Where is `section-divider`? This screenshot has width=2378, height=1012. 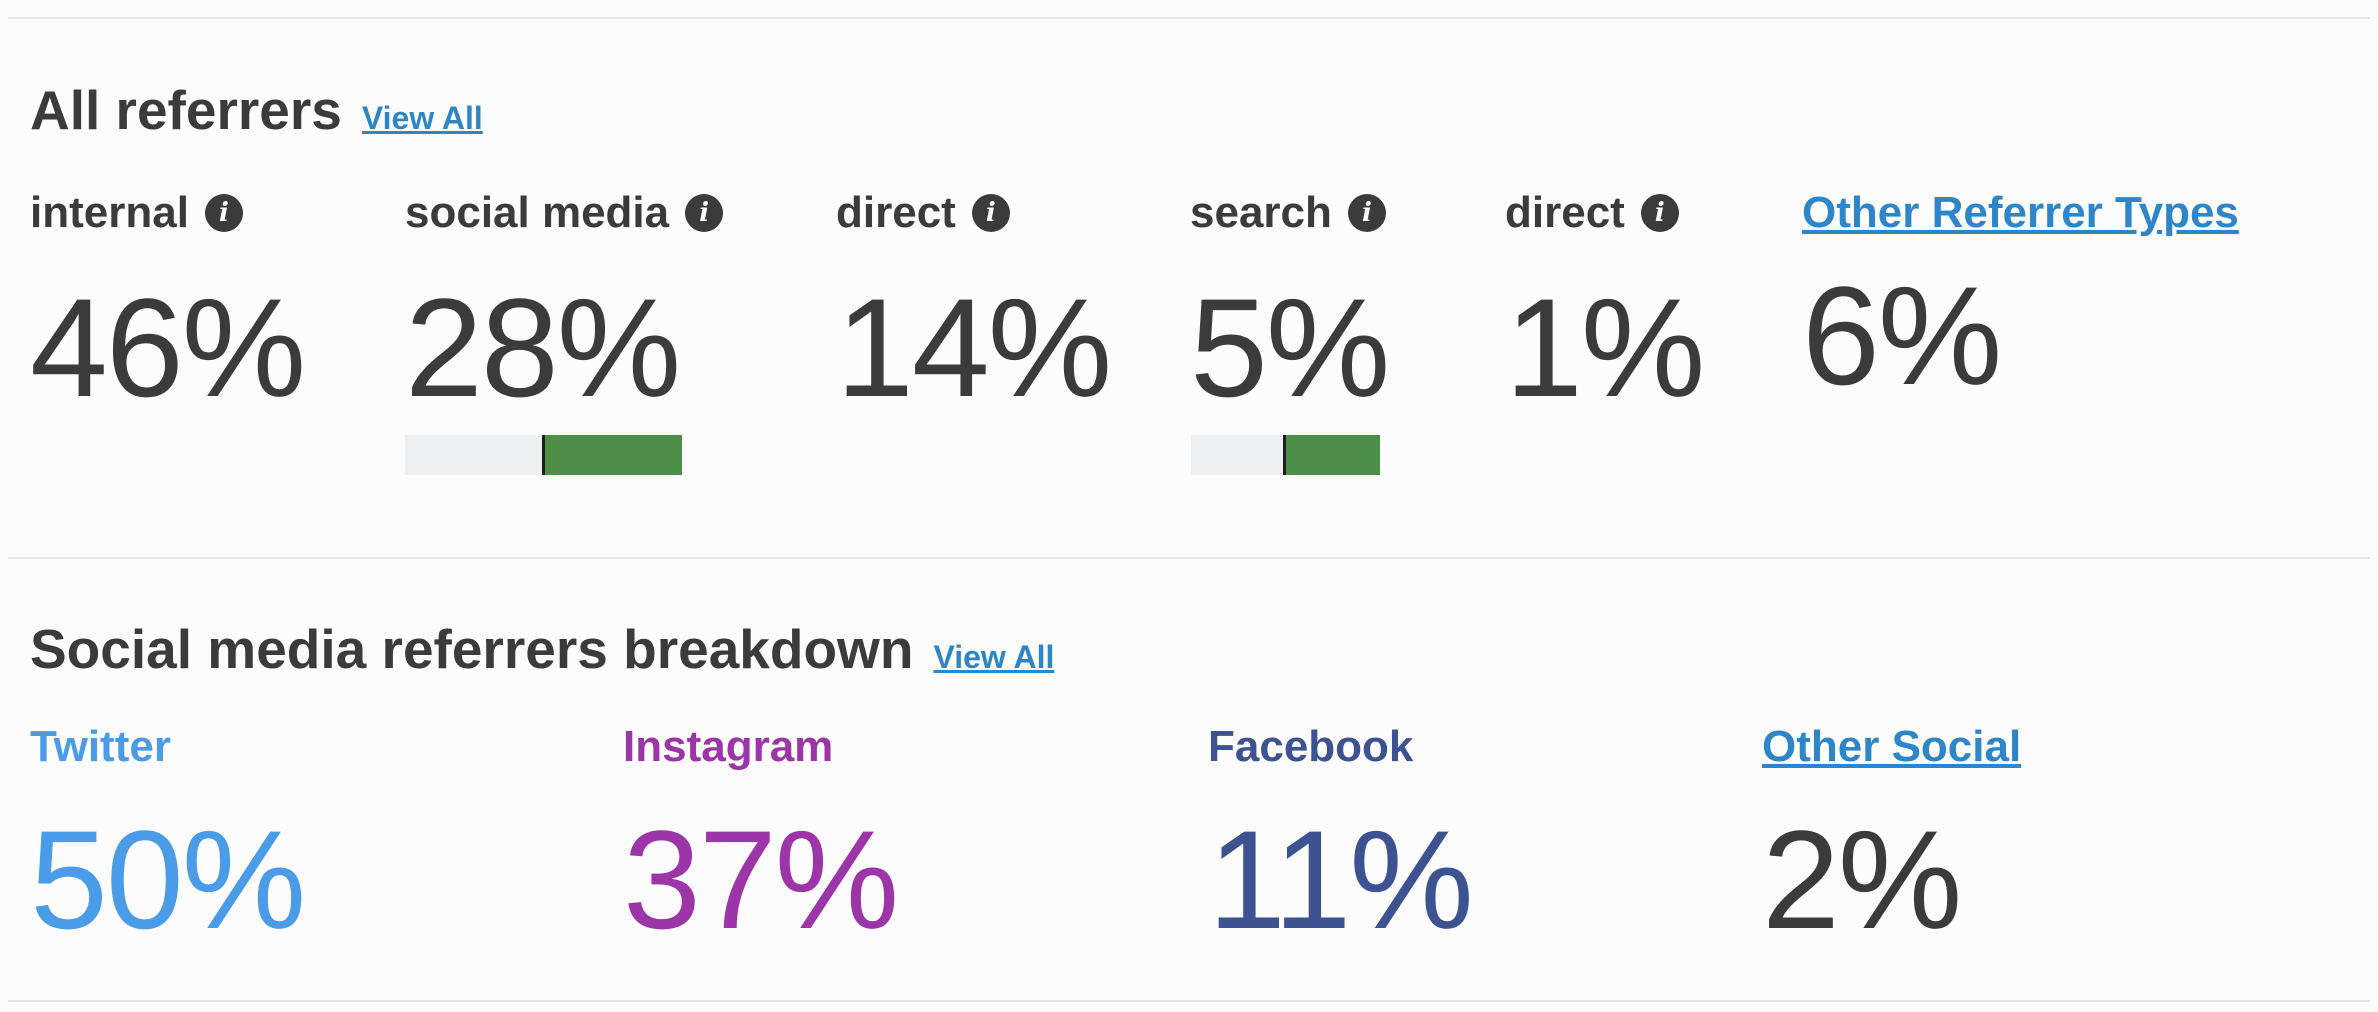
section-divider is located at coordinates (1189, 558).